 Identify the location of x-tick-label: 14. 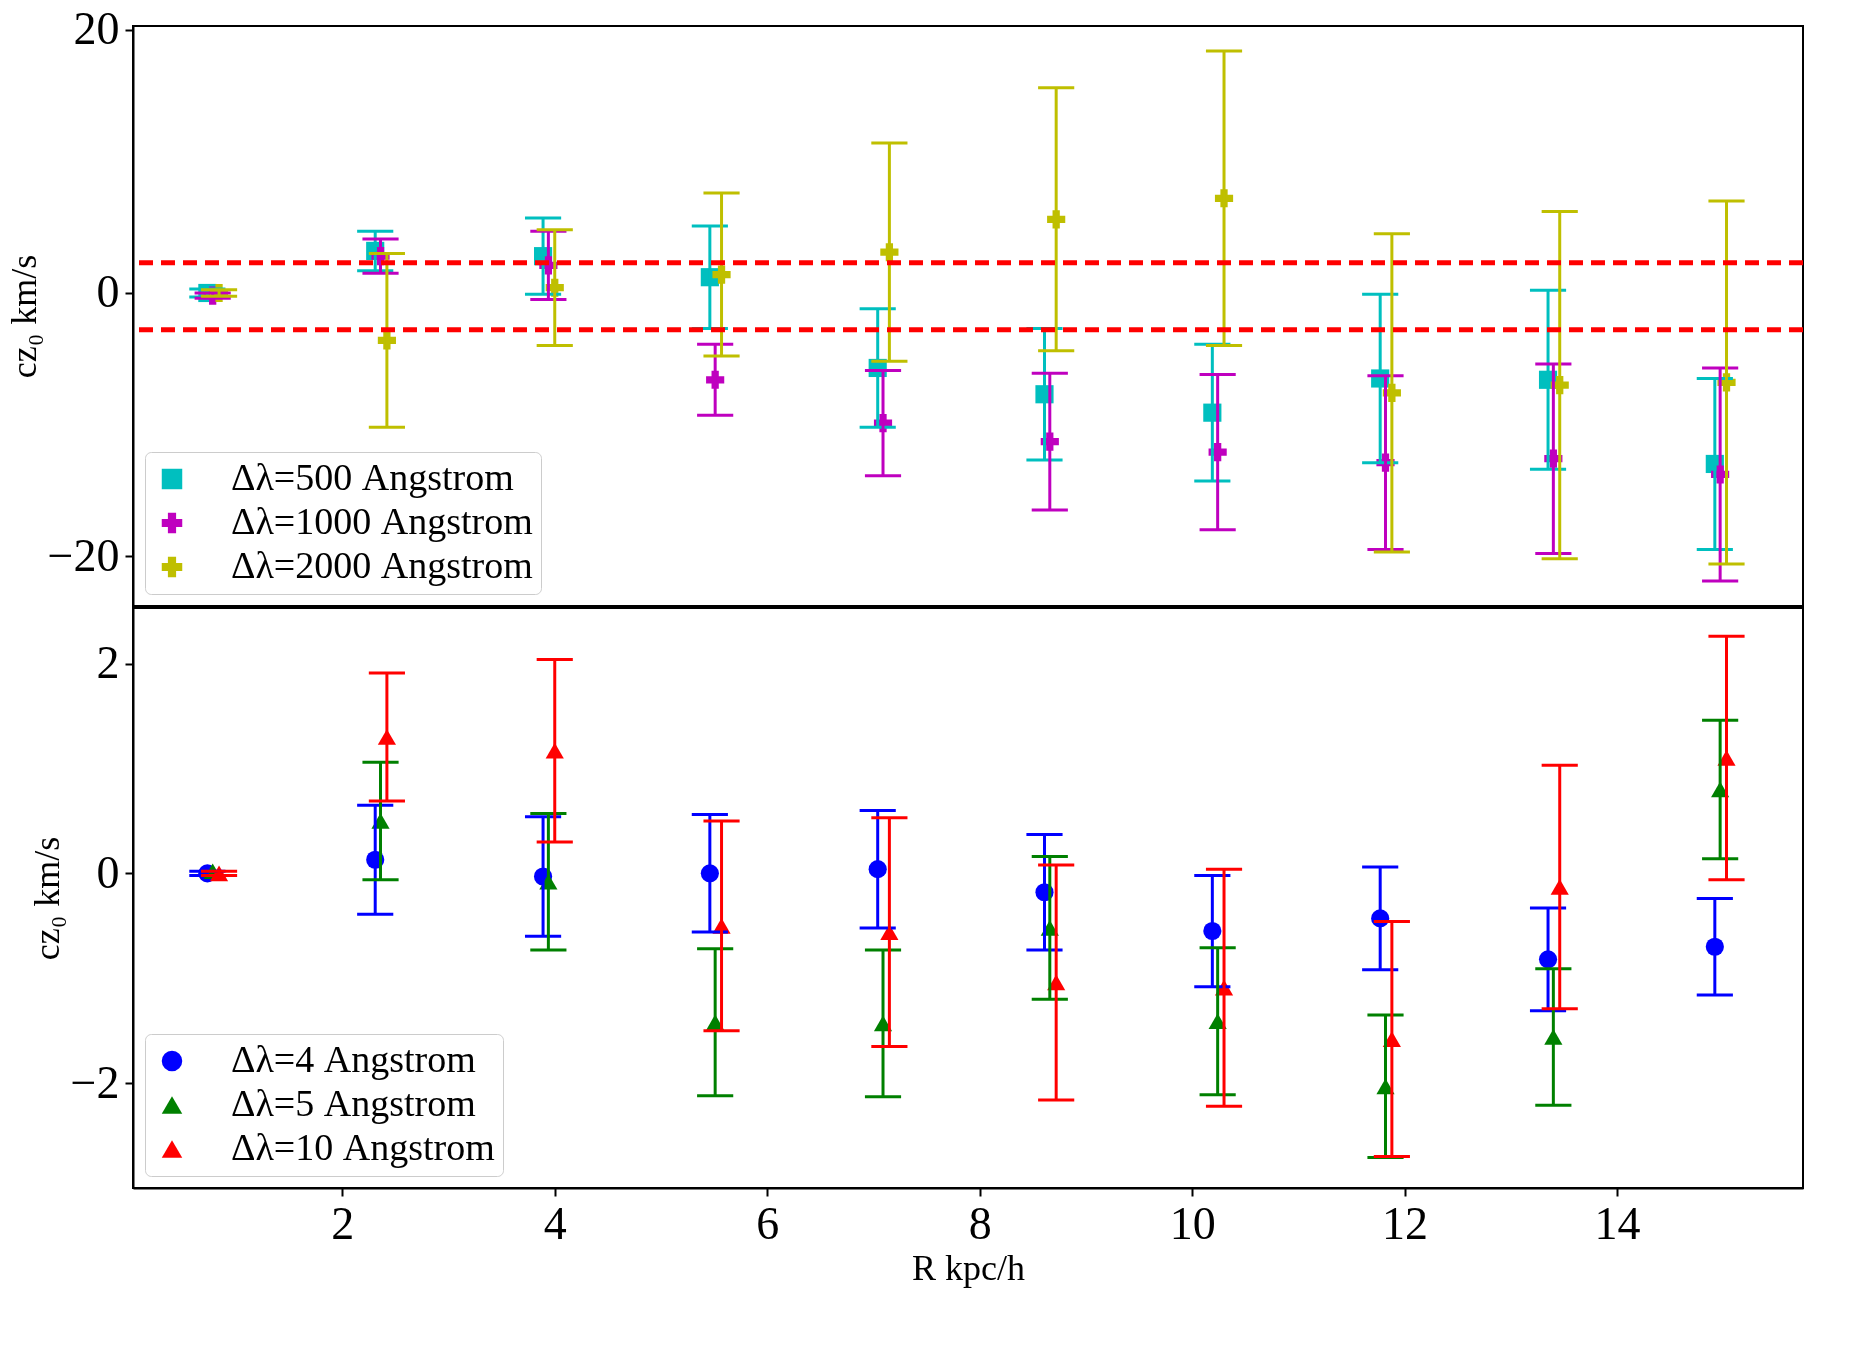
(1617, 1223).